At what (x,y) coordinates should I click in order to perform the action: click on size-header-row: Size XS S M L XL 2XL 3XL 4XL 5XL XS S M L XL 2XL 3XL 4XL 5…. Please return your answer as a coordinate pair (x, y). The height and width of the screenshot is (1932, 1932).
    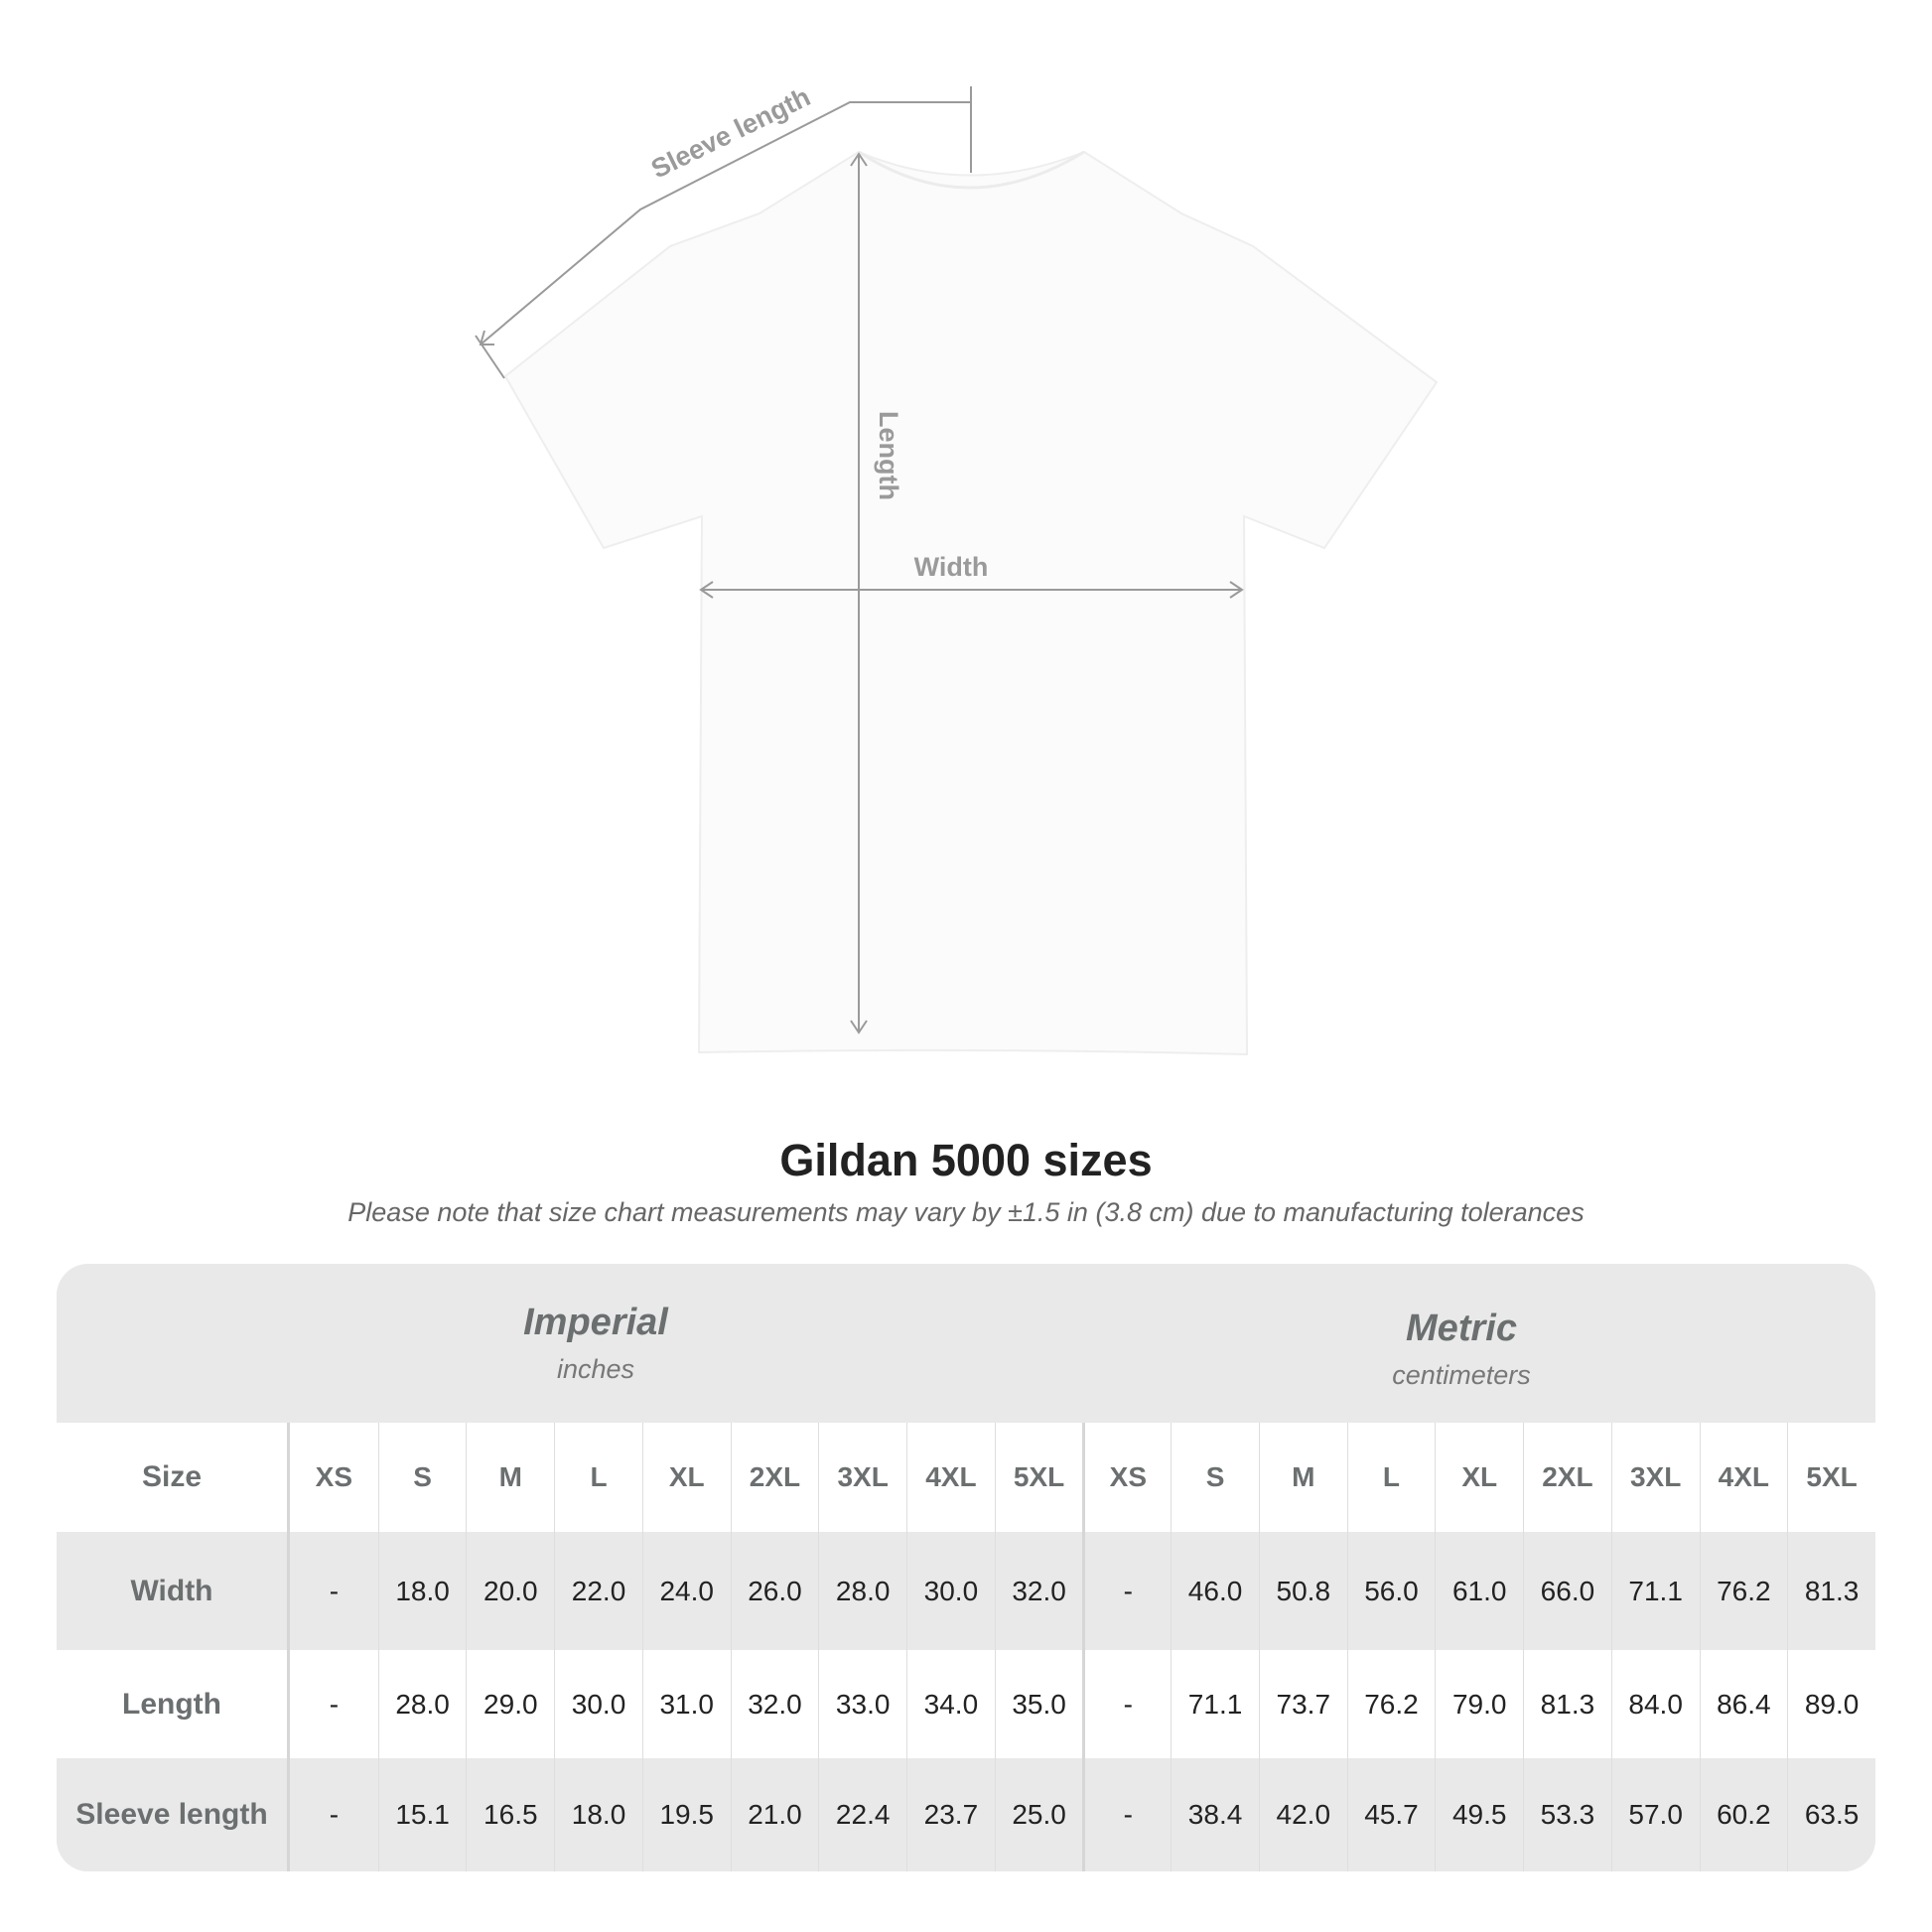
    Looking at the image, I should click on (966, 1478).